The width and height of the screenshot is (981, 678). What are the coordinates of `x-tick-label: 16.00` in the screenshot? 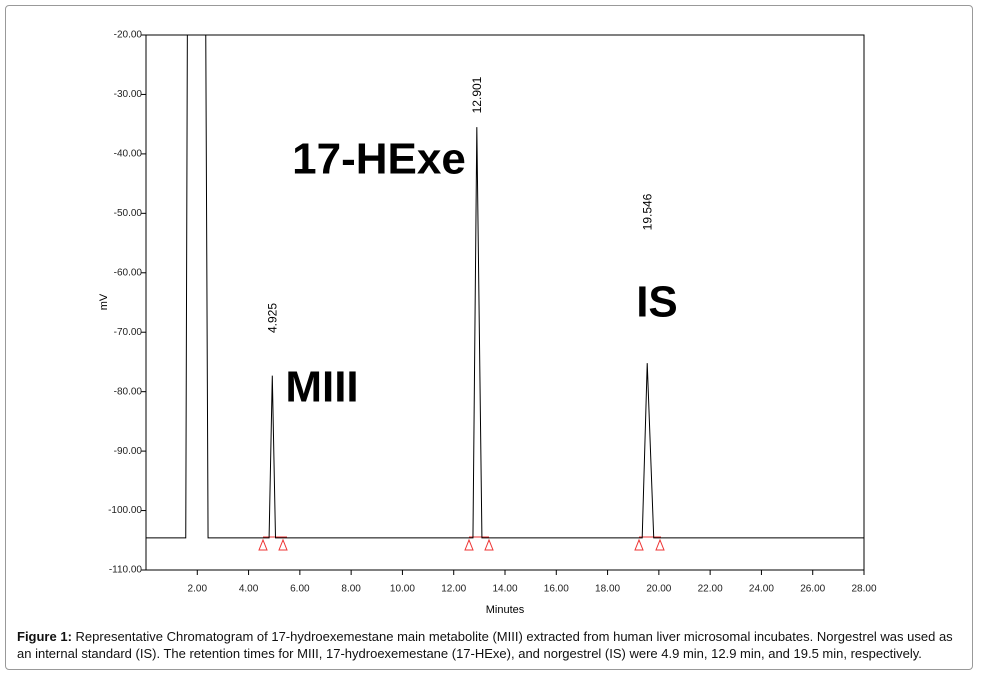 It's located at (556, 589).